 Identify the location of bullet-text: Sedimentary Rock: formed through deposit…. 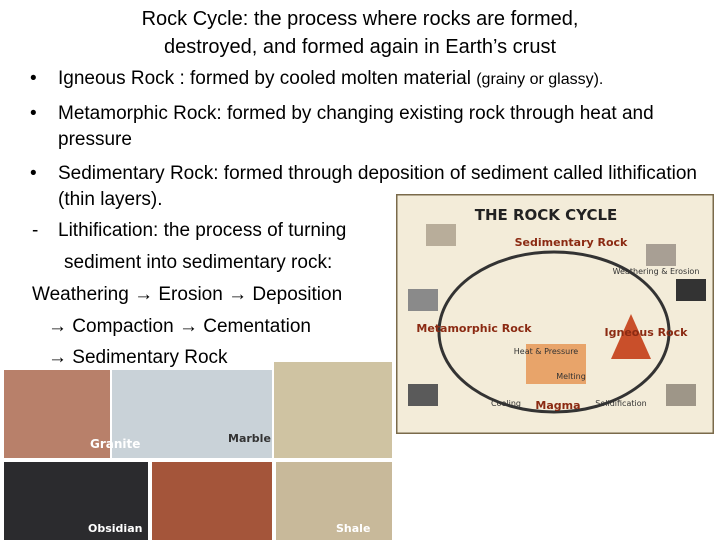
(377, 186).